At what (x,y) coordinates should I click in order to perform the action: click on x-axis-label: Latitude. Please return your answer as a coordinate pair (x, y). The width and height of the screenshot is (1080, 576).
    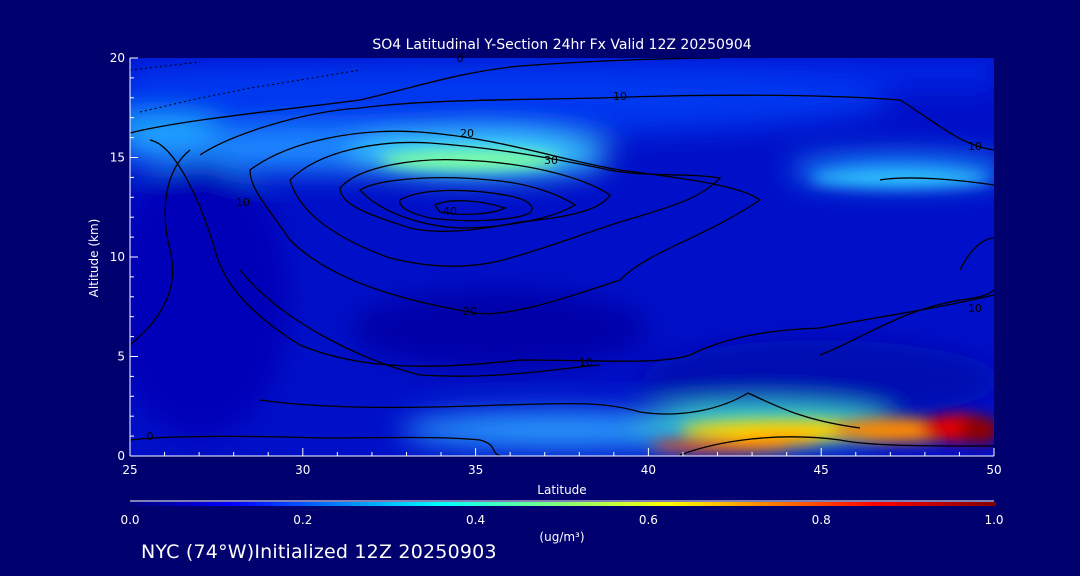
    Looking at the image, I should click on (561, 490).